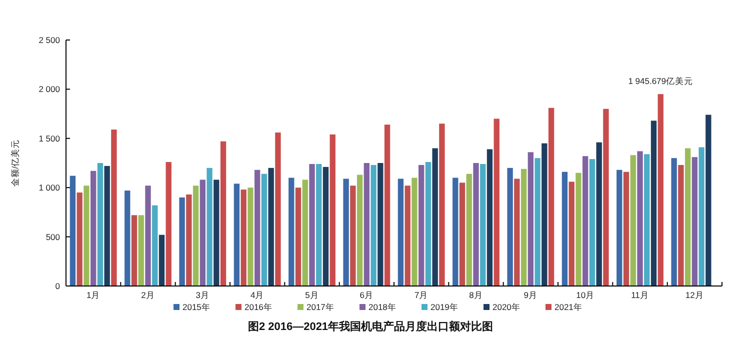 The height and width of the screenshot is (348, 741). What do you see at coordinates (444, 307) in the screenshot?
I see `legend-label: 2019年` at bounding box center [444, 307].